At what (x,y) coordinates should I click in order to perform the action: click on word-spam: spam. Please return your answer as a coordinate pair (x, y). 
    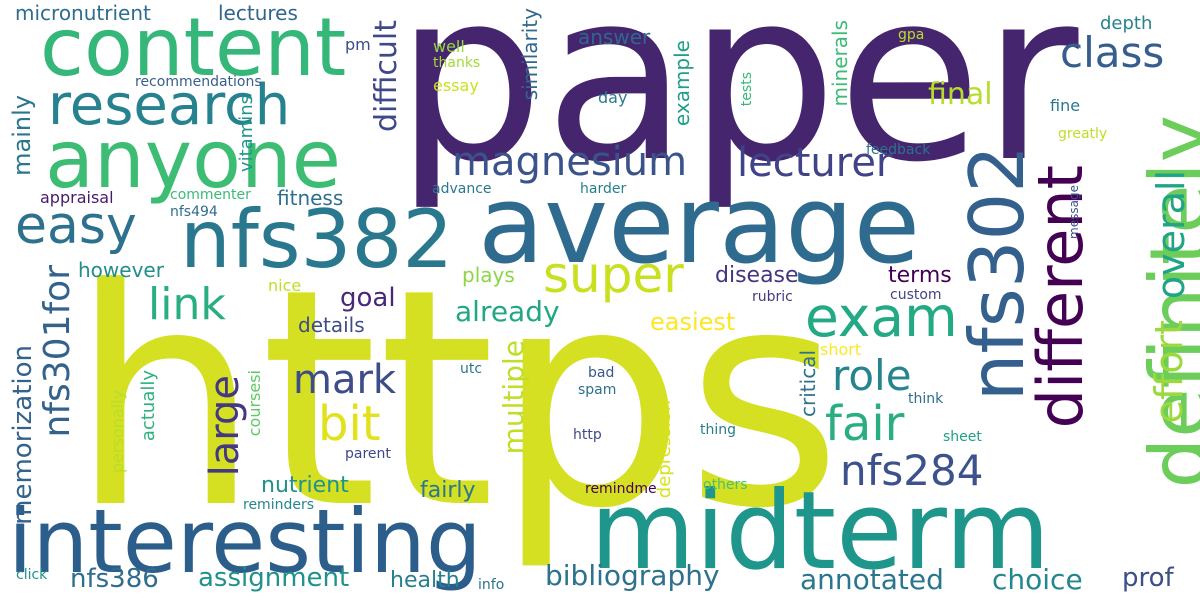
    Looking at the image, I should click on (597, 390).